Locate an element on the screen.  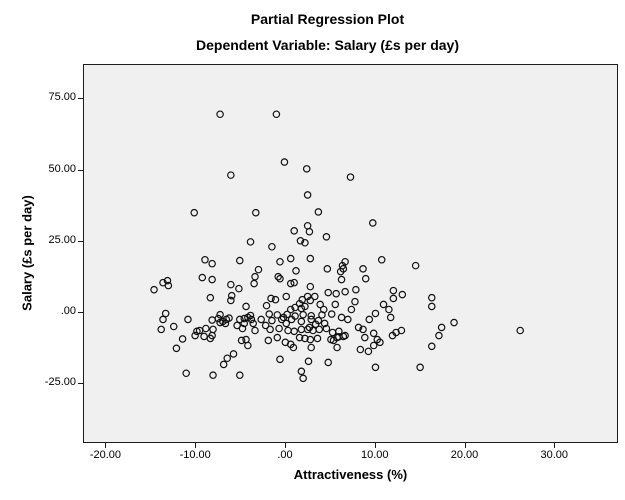
x-tick-label: 20.00 is located at coordinates (464, 455).